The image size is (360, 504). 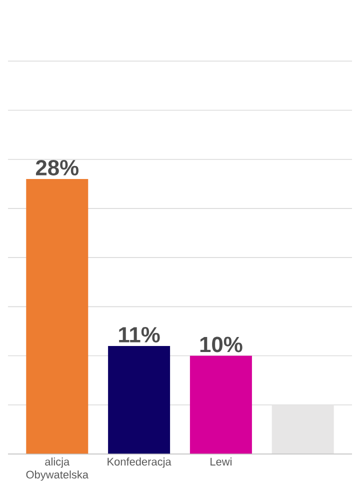 What do you see at coordinates (140, 463) in the screenshot?
I see `x-tick-label: Konfederacja` at bounding box center [140, 463].